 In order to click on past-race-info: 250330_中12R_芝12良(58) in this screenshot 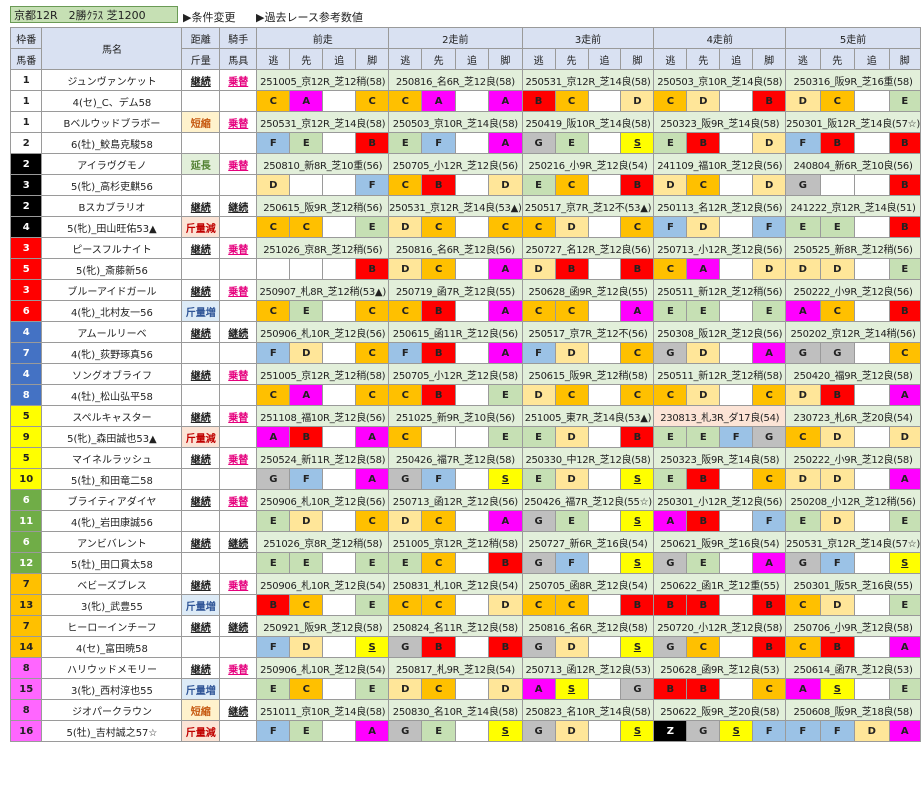, I will do `click(588, 458)`.